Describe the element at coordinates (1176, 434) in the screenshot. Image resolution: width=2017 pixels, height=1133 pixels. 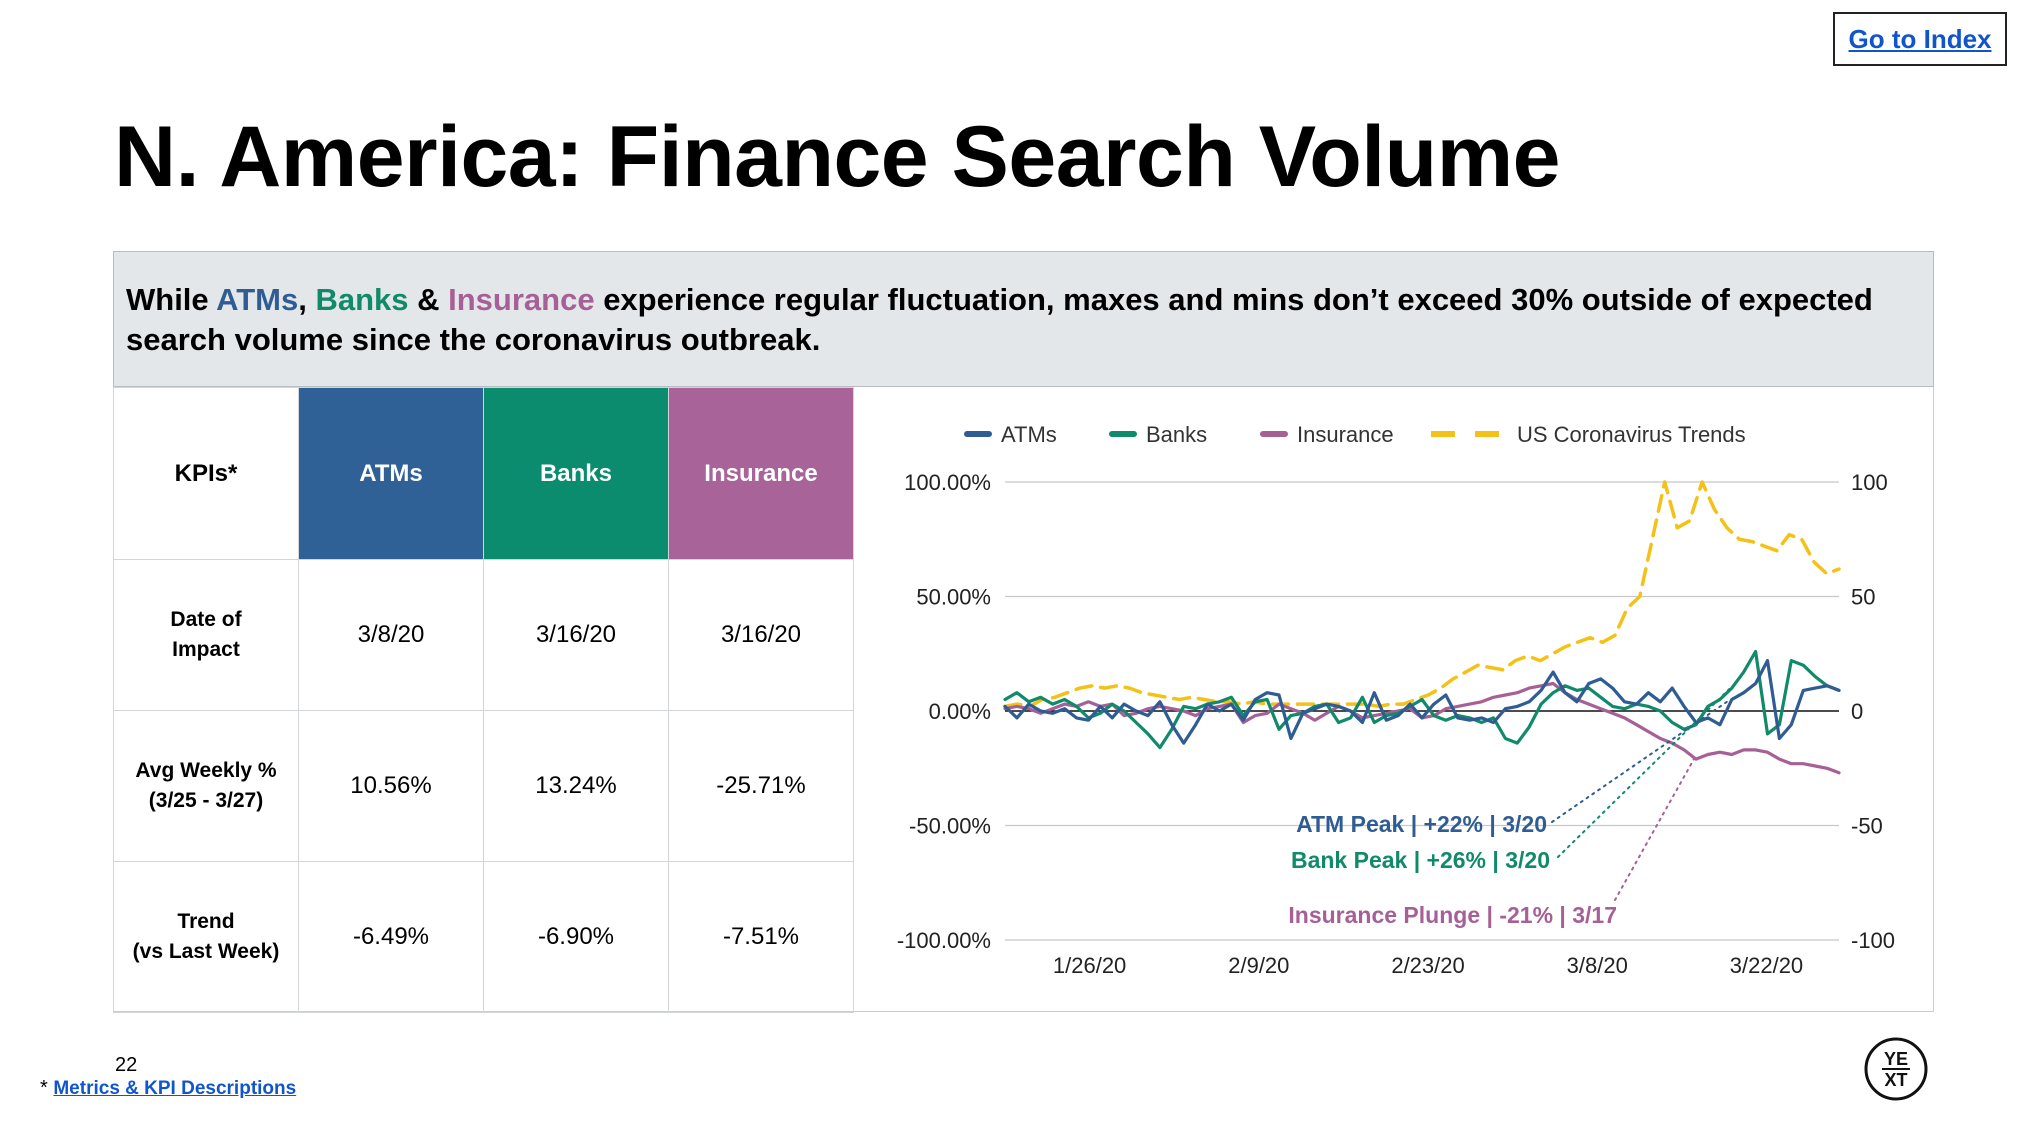
I see `legend-label-banks: Banks` at that location.